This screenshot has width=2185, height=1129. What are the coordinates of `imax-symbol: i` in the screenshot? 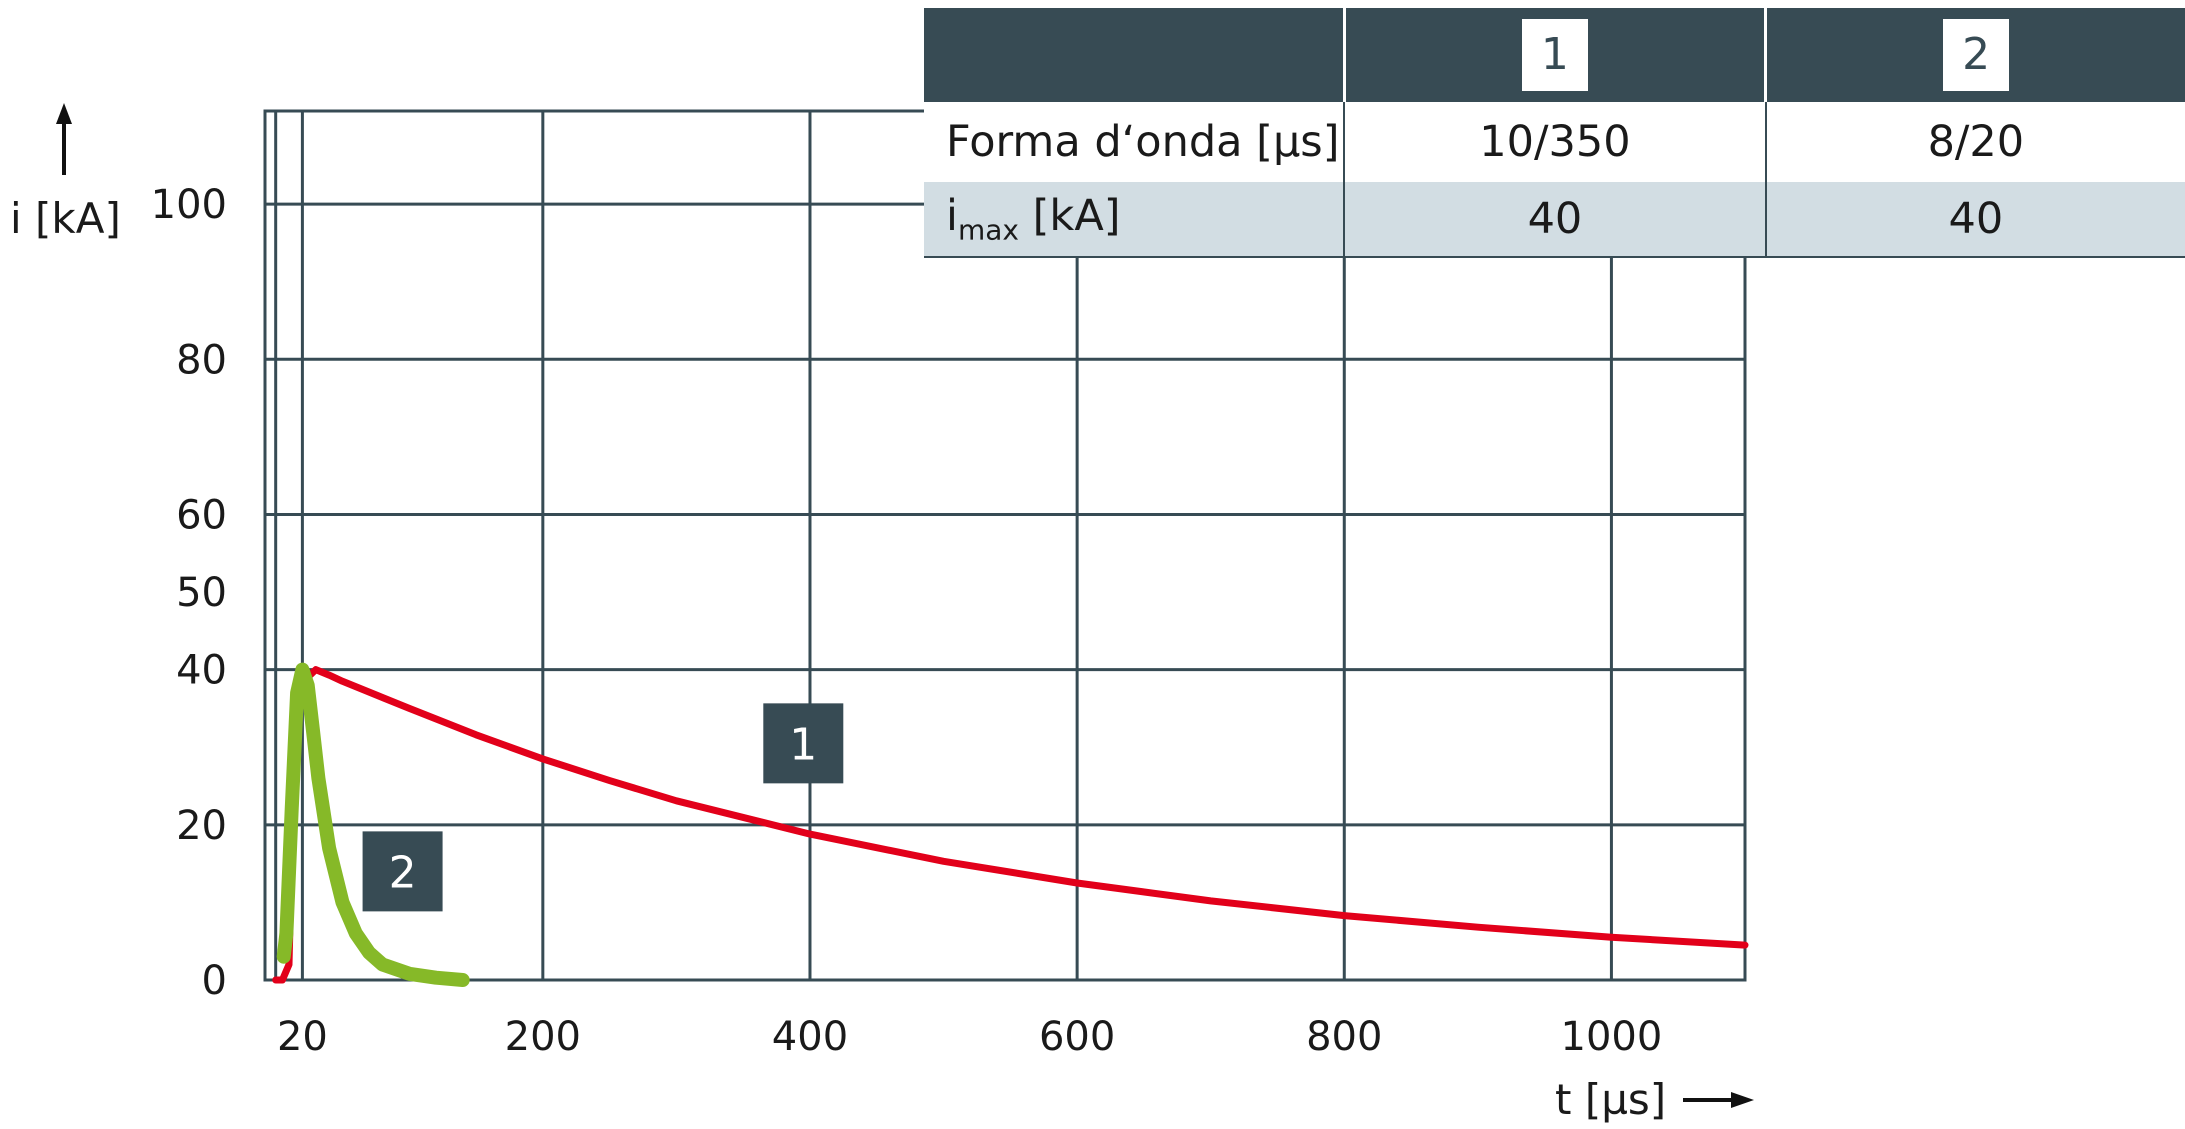 It's located at (952, 216).